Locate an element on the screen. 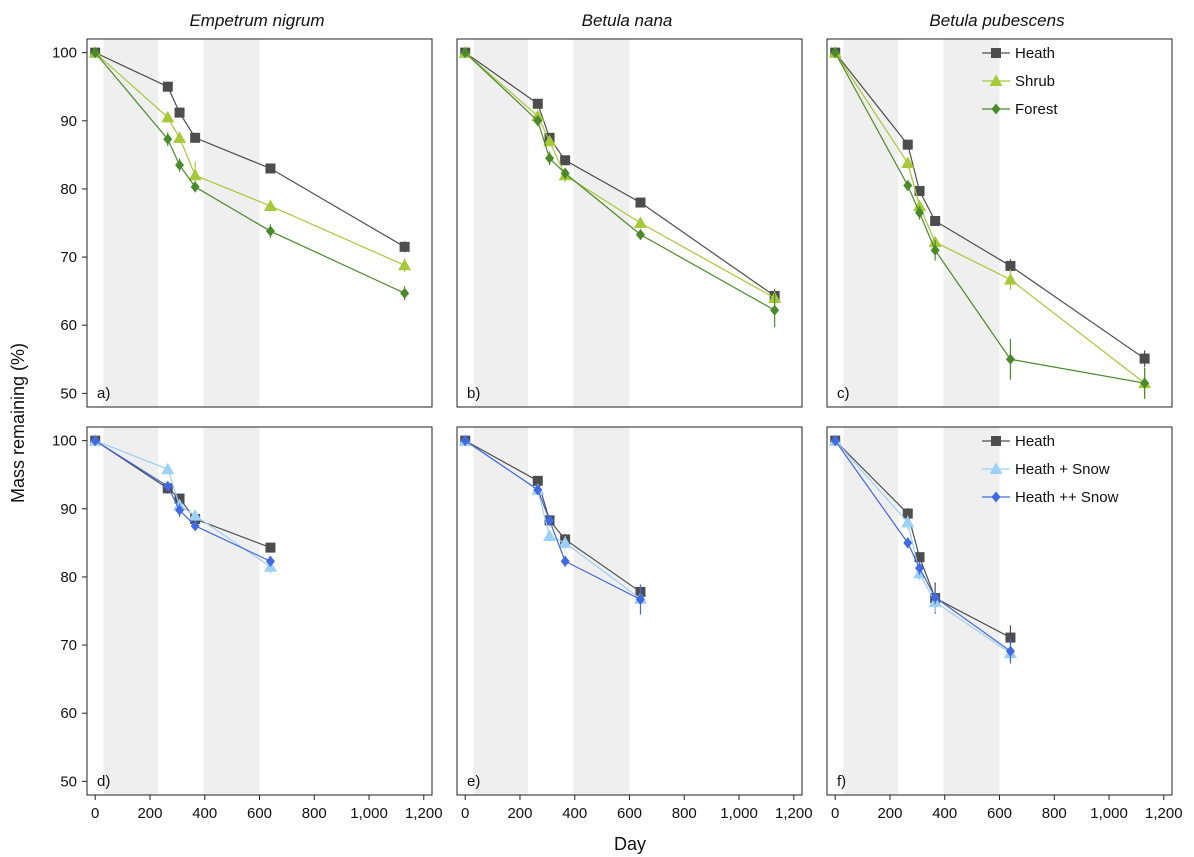  panel-1: a) 50 60 70 80 90 100 is located at coordinates (242, 223).